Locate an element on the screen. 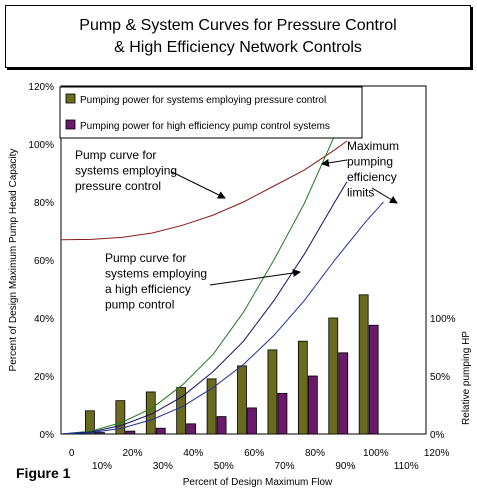 This screenshot has height=496, width=477. pump-curve-label: Pump curve for is located at coordinates (115, 155).